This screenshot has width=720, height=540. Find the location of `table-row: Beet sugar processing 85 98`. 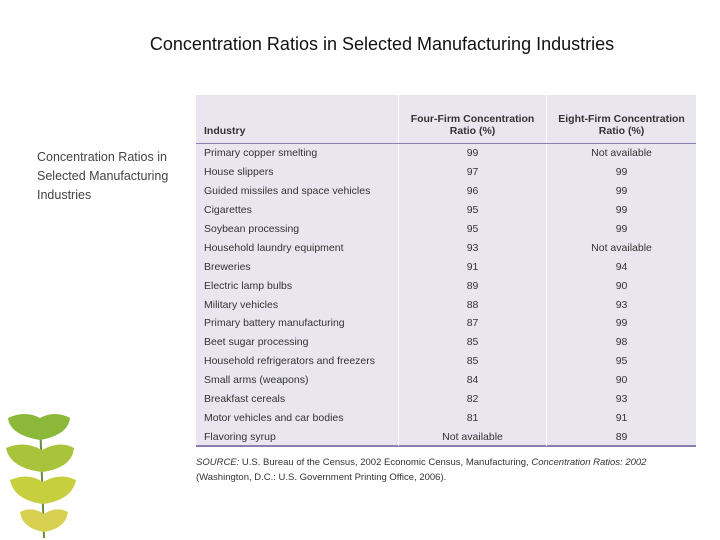

table-row: Beet sugar processing 85 98 is located at coordinates (446, 342).